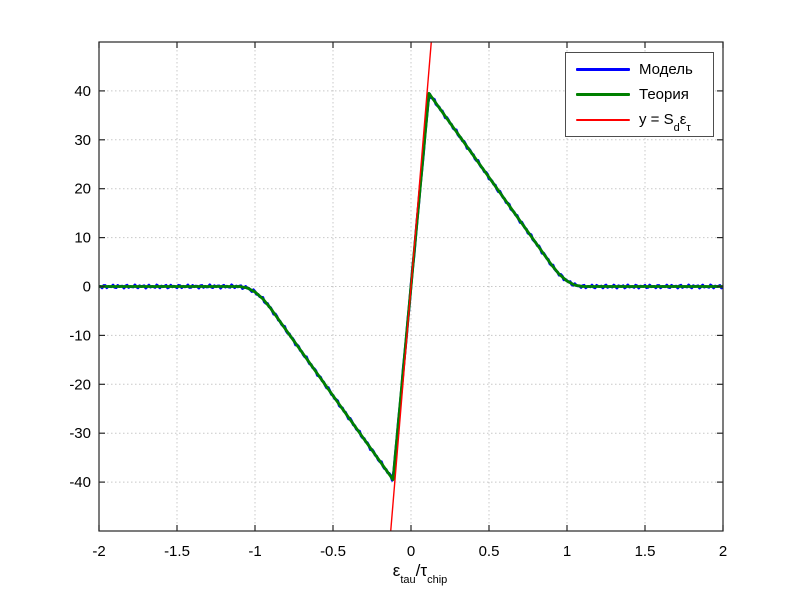 The image size is (799, 599). What do you see at coordinates (688, 128) in the screenshot?
I see `legend-fit-sub2: τ` at bounding box center [688, 128].